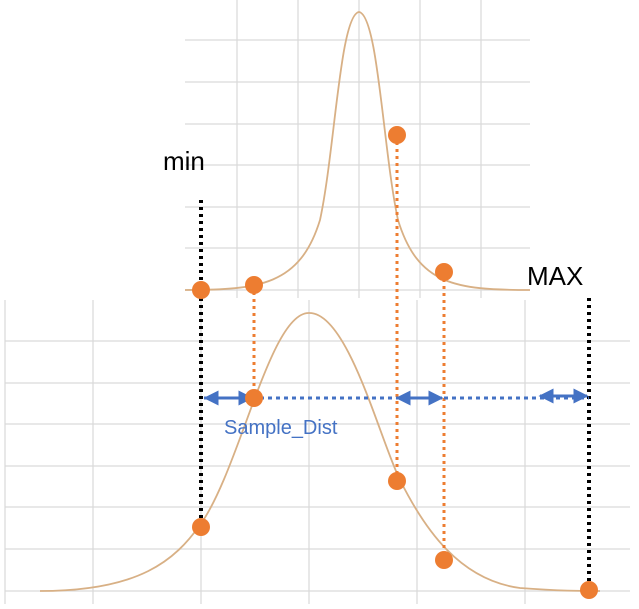 This screenshot has height=609, width=639. What do you see at coordinates (555, 276) in the screenshot?
I see `max-label: MAX` at bounding box center [555, 276].